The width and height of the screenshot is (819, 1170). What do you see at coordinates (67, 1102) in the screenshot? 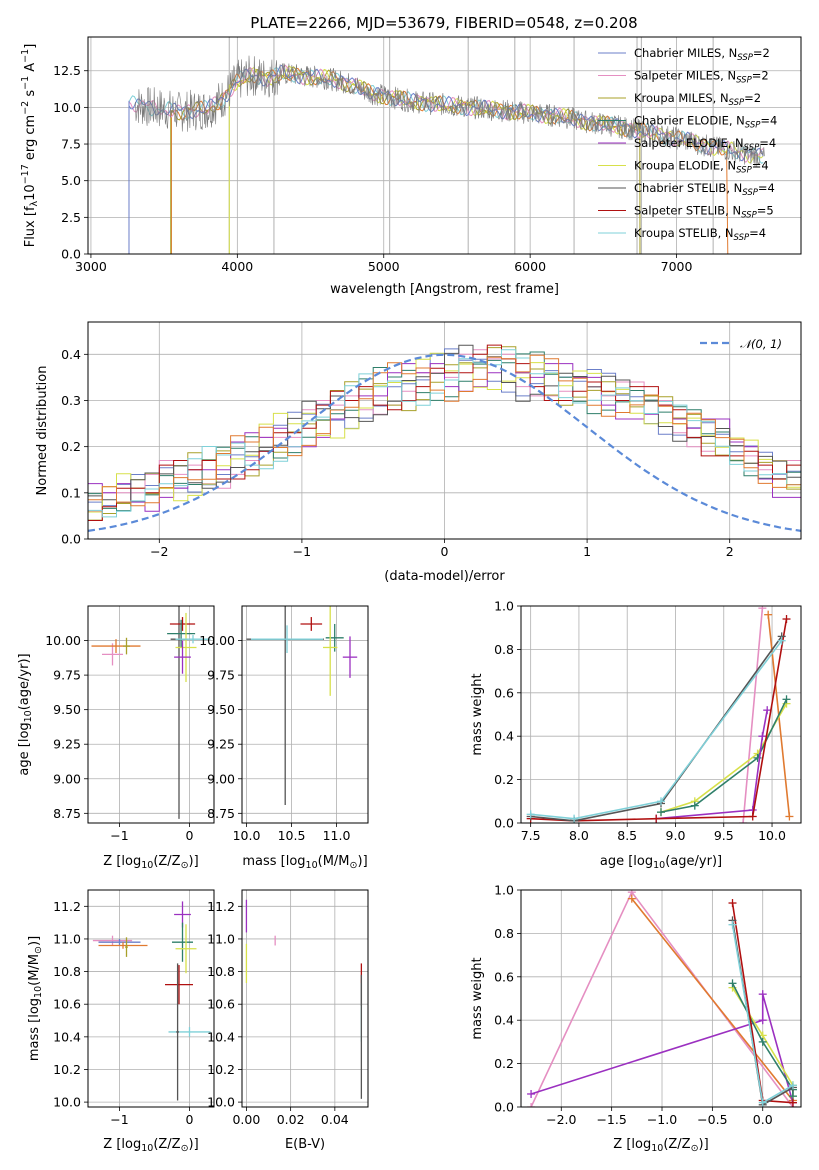
I see `y-tick-label: 10.0` at bounding box center [67, 1102].